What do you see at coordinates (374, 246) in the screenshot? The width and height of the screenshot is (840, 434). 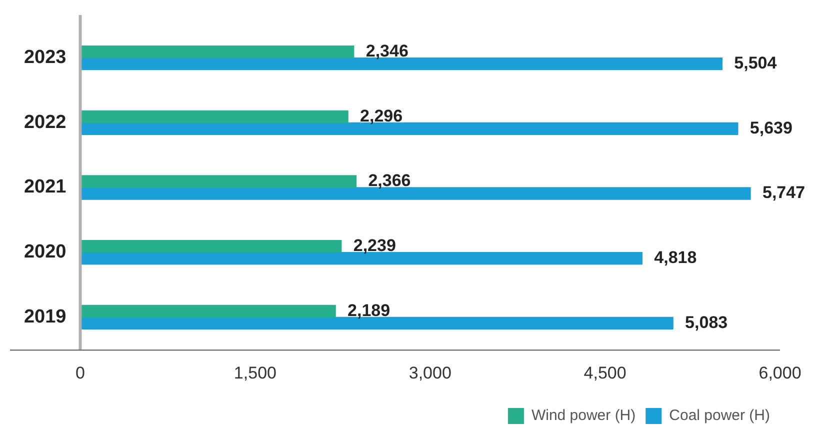 I see `data-label: 2,239` at bounding box center [374, 246].